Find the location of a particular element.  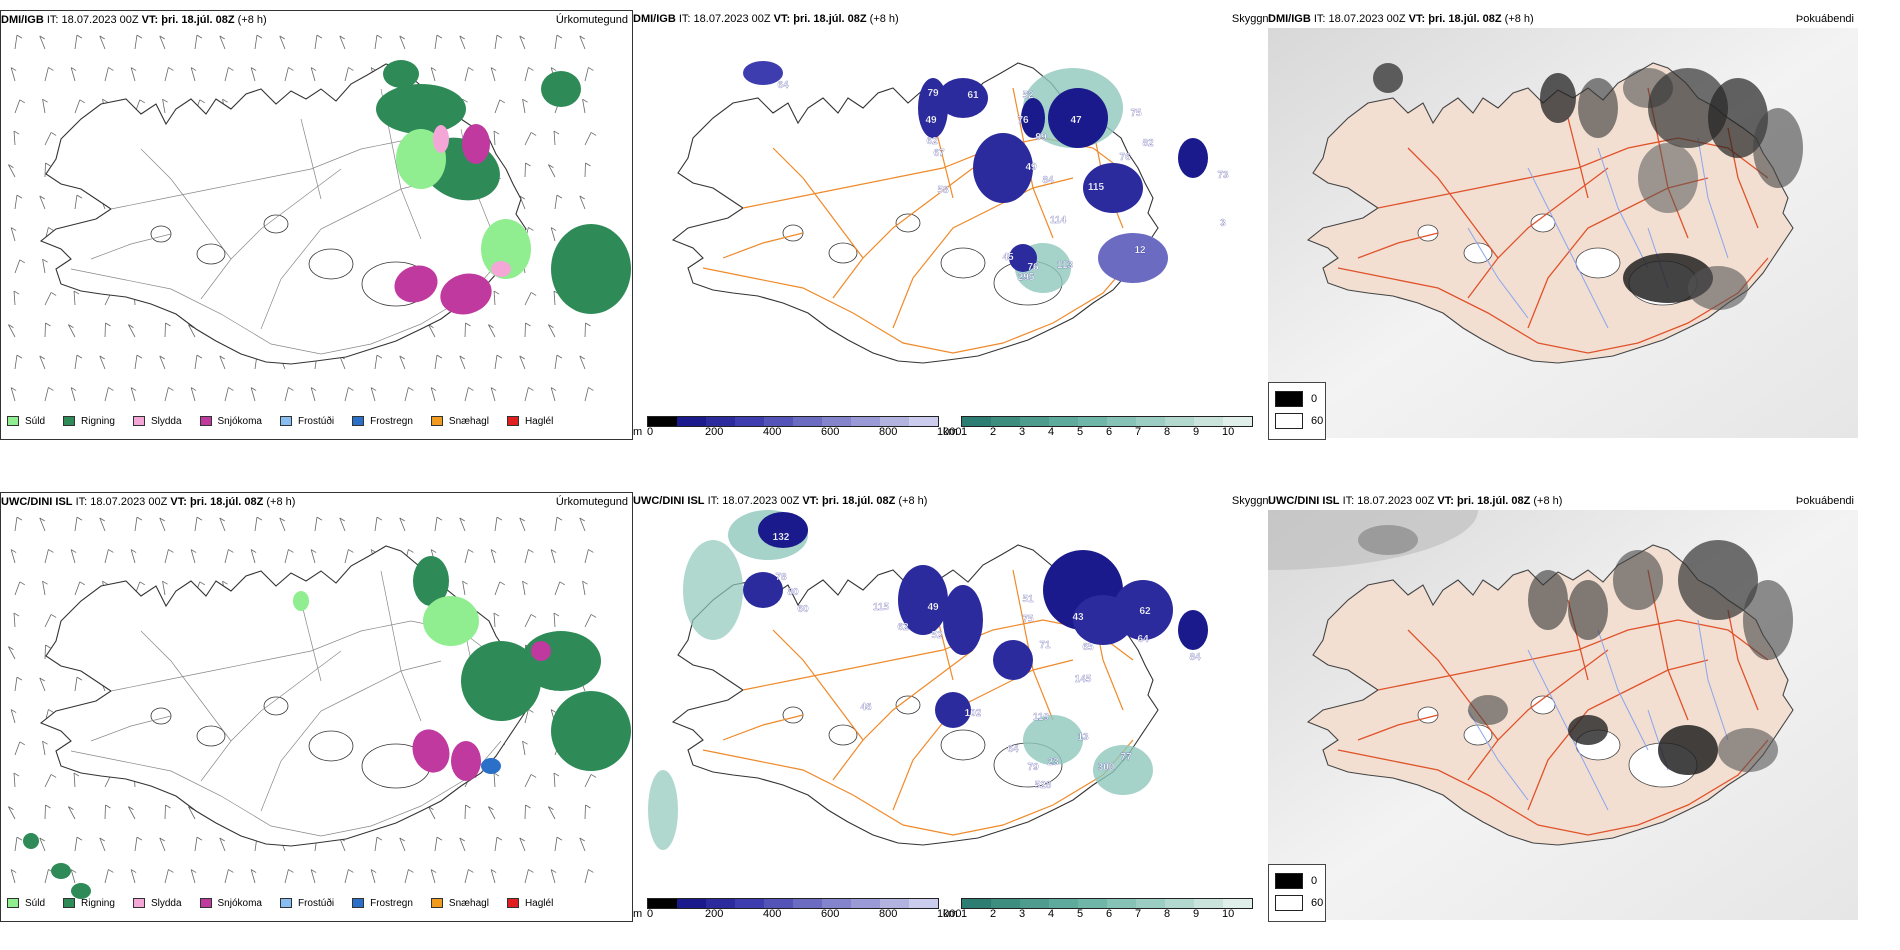

colorbar-tick: 1 is located at coordinates (964, 914).